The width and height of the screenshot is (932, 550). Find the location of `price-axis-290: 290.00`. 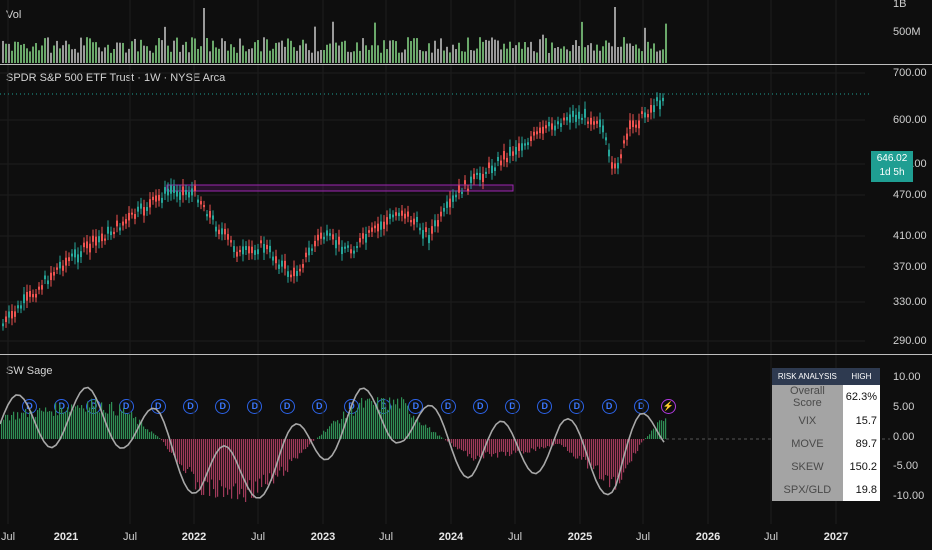

price-axis-290: 290.00 is located at coordinates (910, 341).